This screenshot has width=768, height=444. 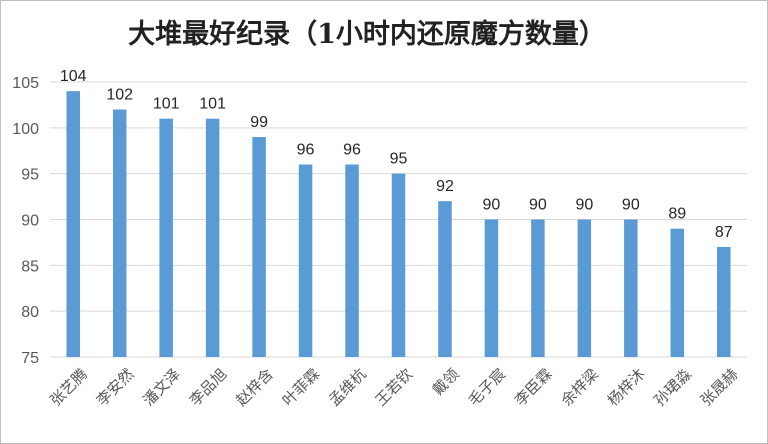 I want to click on data-label-11: 90, so click(x=584, y=205).